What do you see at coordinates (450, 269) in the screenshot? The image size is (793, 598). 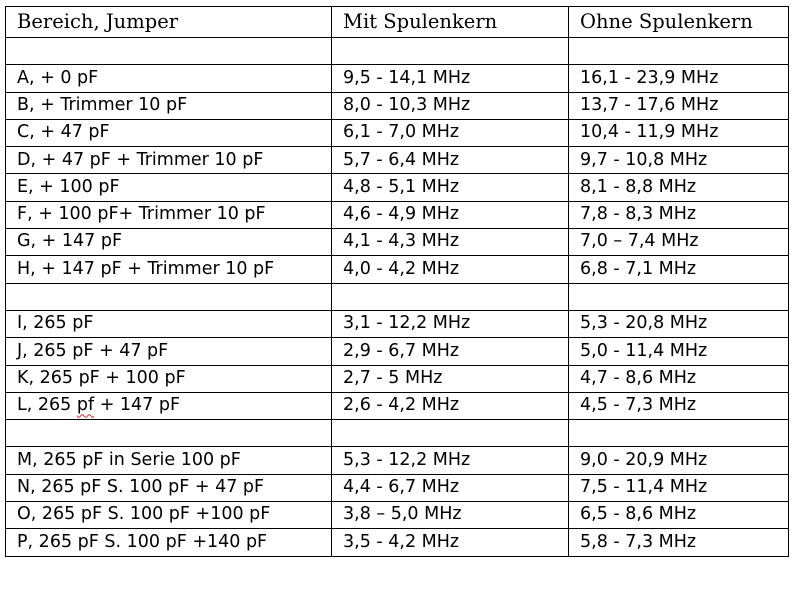 I see `cell-with-core: 4,0 - 4,2 MHz` at bounding box center [450, 269].